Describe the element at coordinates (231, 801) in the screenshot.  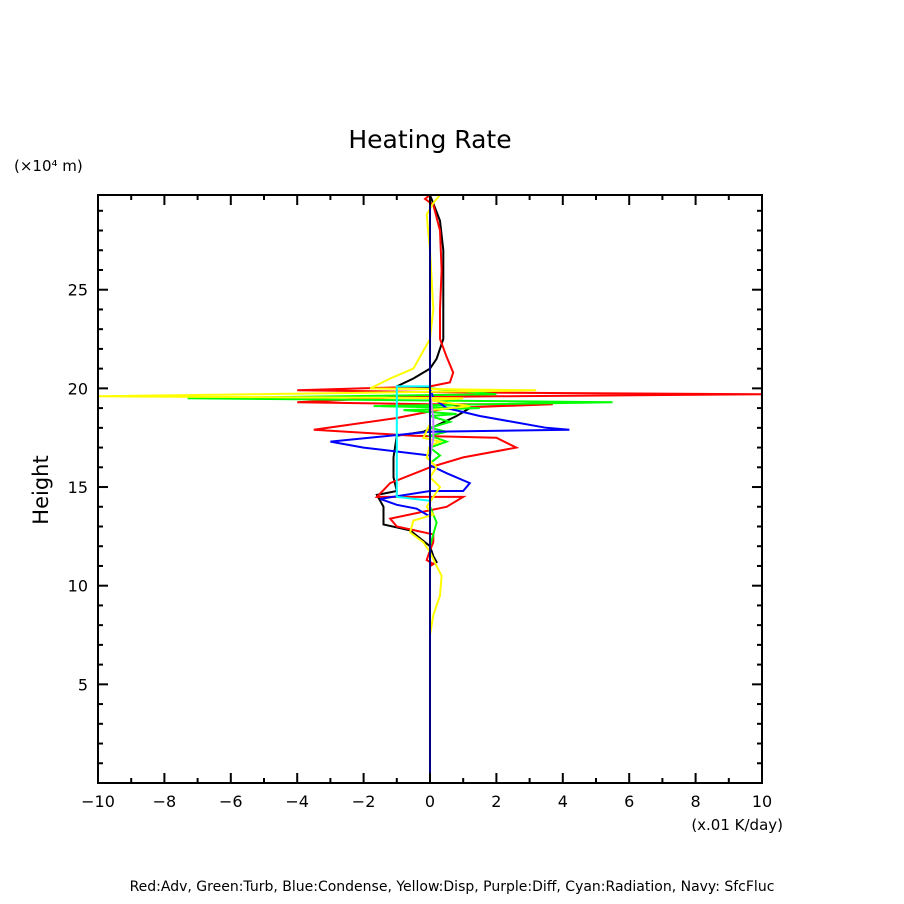
I see `x-tick-label: −6` at that location.